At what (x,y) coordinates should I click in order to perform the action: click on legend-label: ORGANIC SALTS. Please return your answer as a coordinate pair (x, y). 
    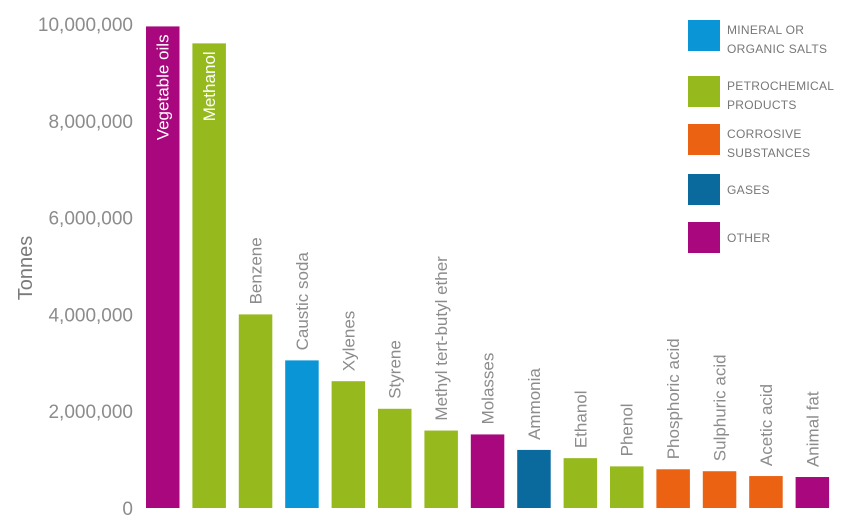
    Looking at the image, I should click on (777, 49).